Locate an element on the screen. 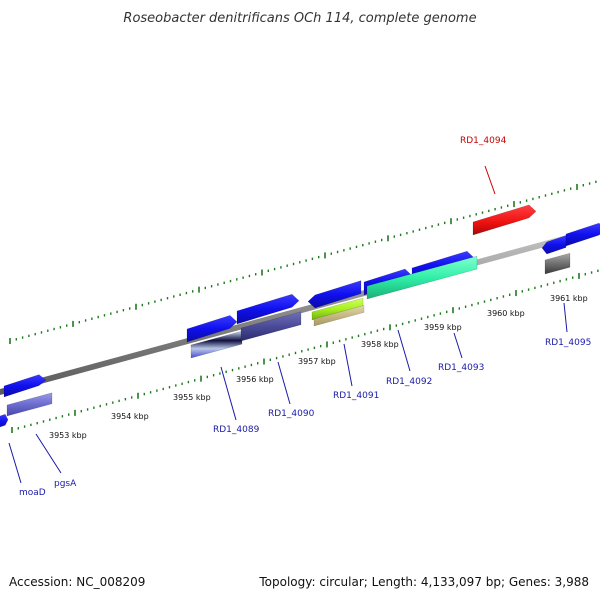  scale-label-3955: 3955 kbp is located at coordinates (192, 397).